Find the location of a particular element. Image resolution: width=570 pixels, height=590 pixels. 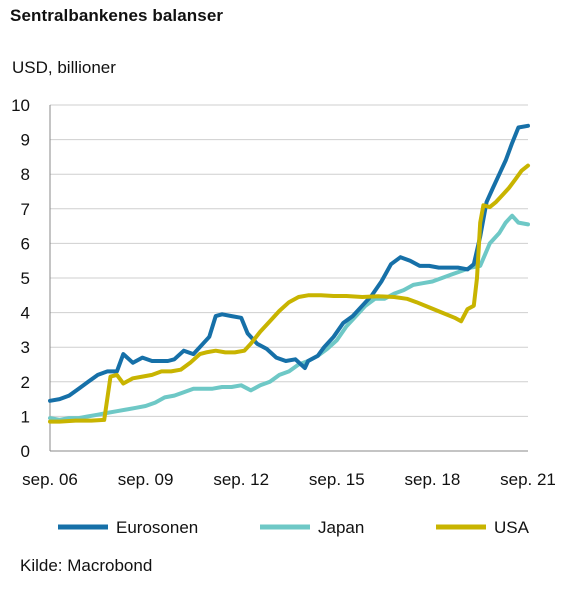

x-tick-label: sep. 12 is located at coordinates (241, 479).